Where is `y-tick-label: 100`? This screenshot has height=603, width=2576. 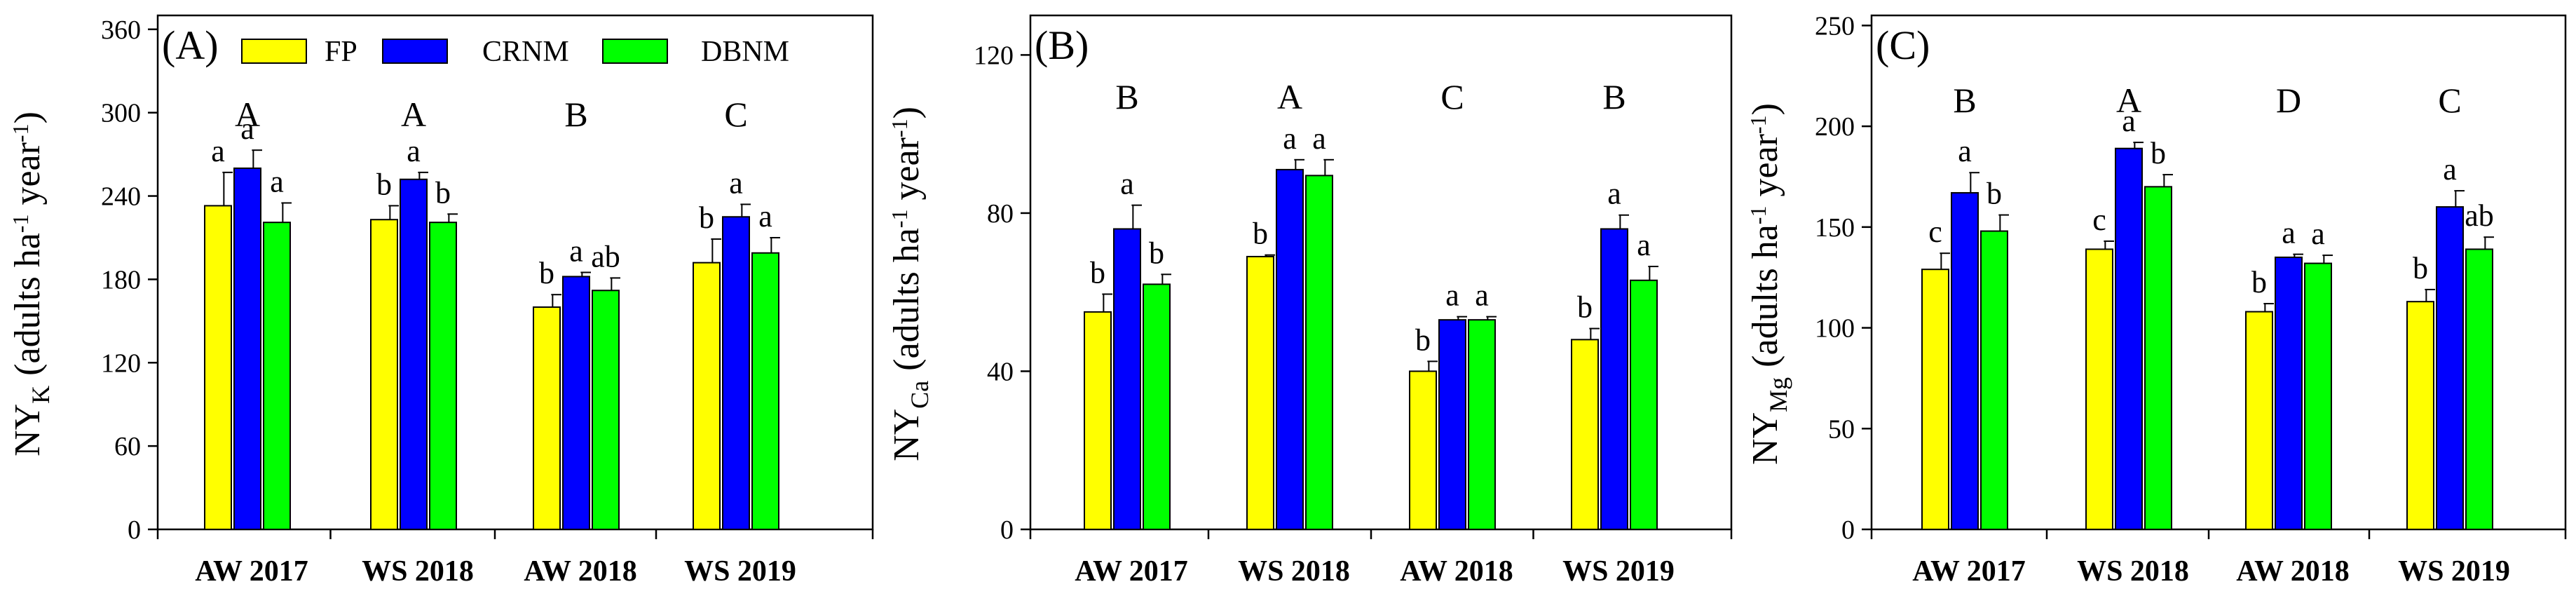
y-tick-label: 100 is located at coordinates (1835, 329).